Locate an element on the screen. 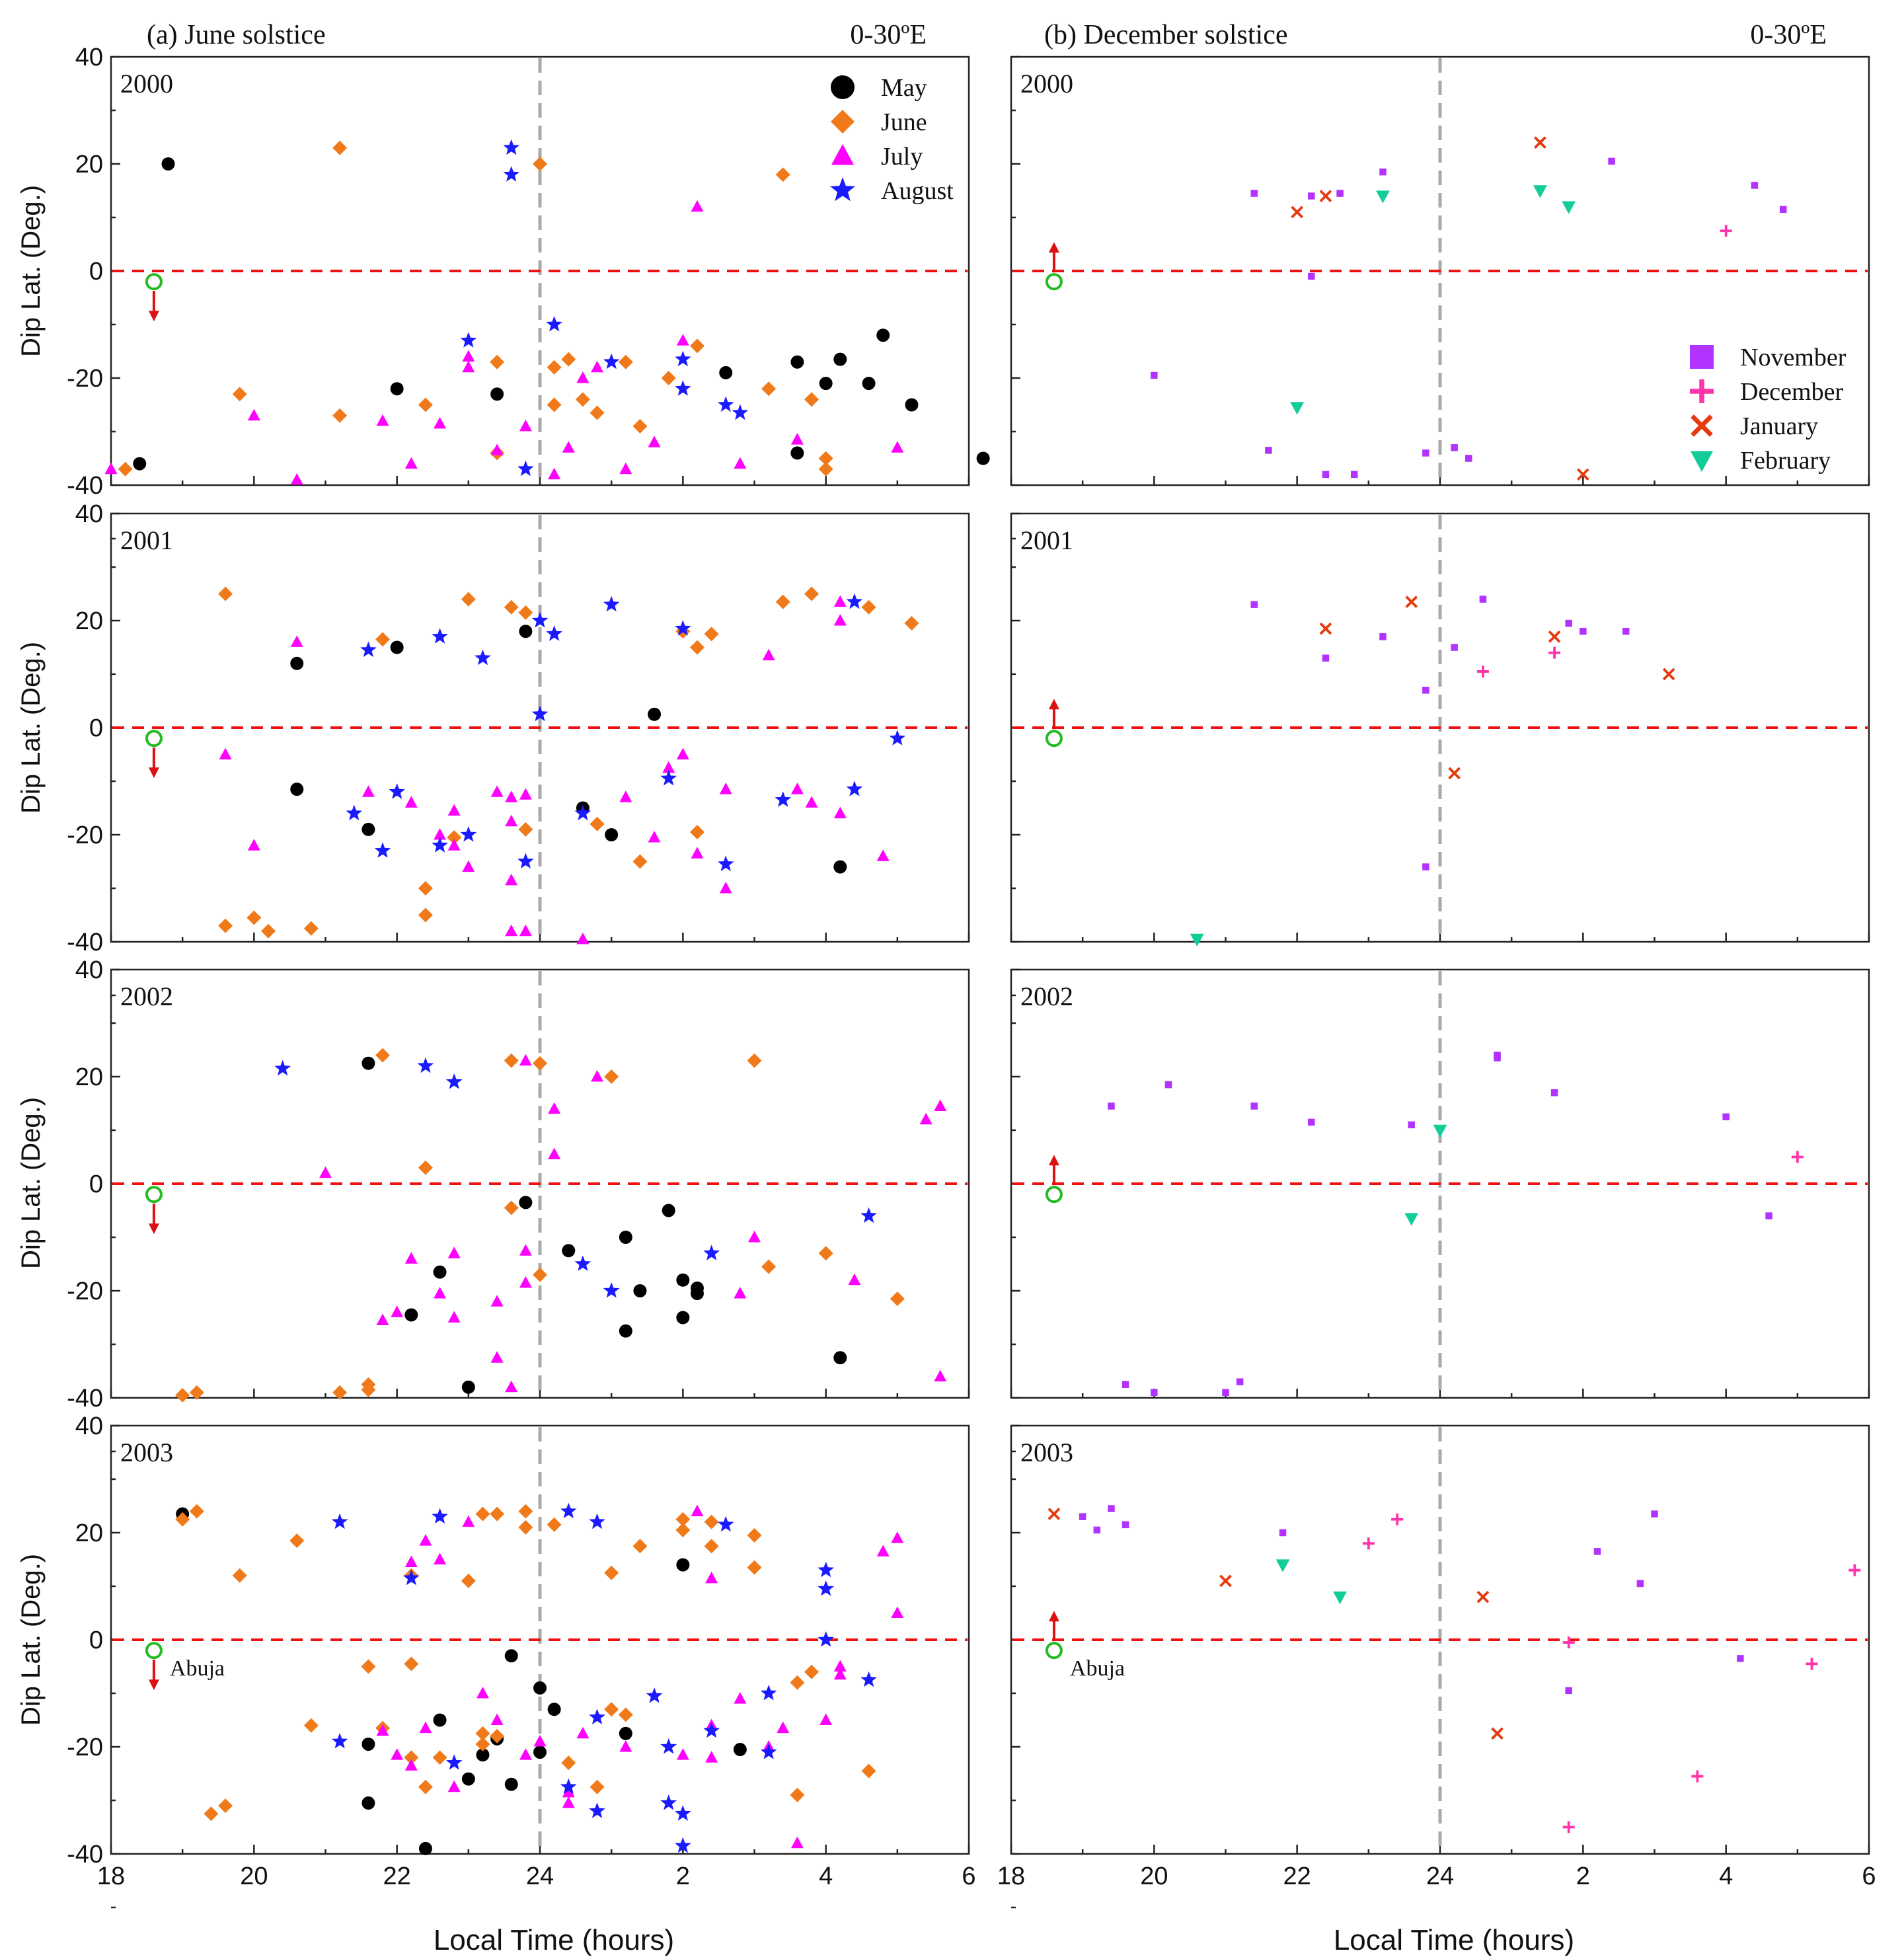 This screenshot has width=1904, height=1959. x-tick-label: 22 is located at coordinates (397, 1876).